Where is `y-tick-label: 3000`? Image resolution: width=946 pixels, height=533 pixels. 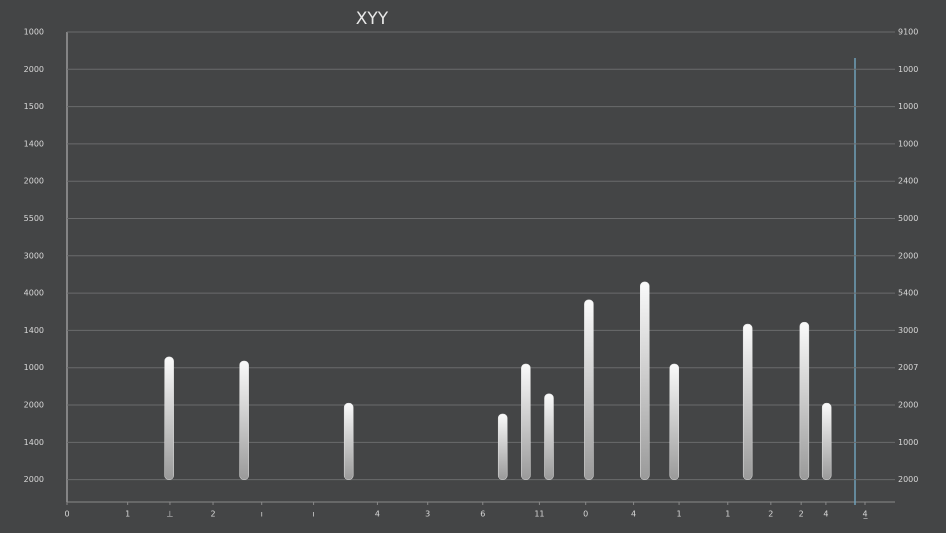 y-tick-label: 3000 is located at coordinates (34, 255).